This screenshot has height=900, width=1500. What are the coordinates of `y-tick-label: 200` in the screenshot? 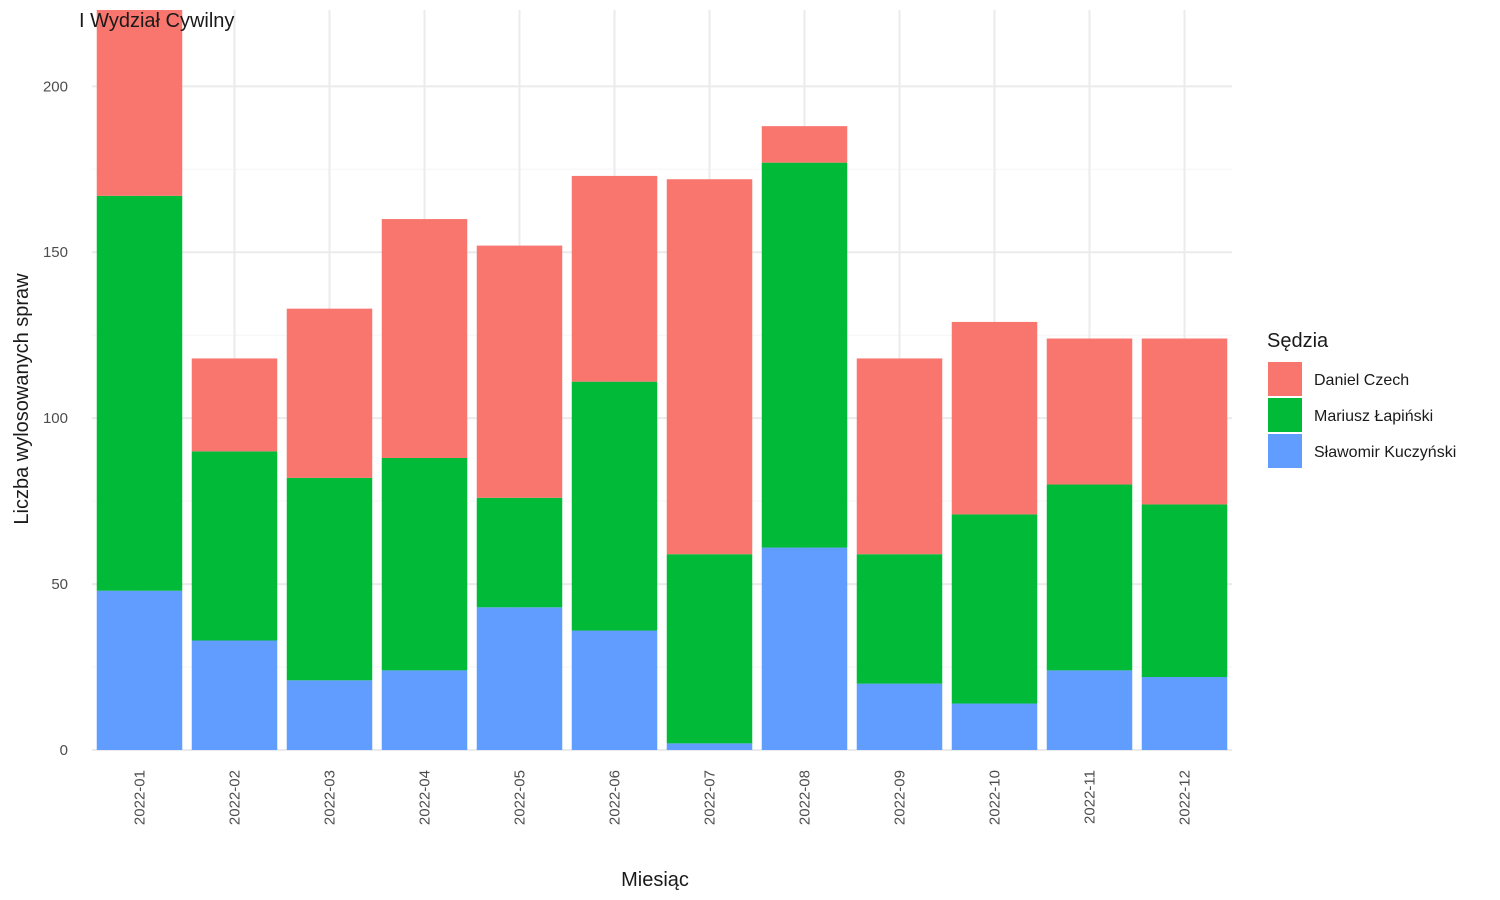 It's located at (55, 86).